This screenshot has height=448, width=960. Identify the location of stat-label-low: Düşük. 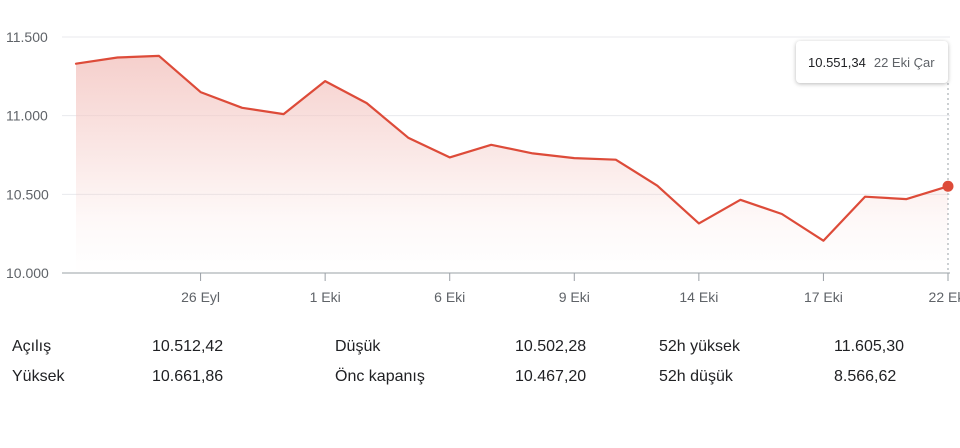
(358, 346).